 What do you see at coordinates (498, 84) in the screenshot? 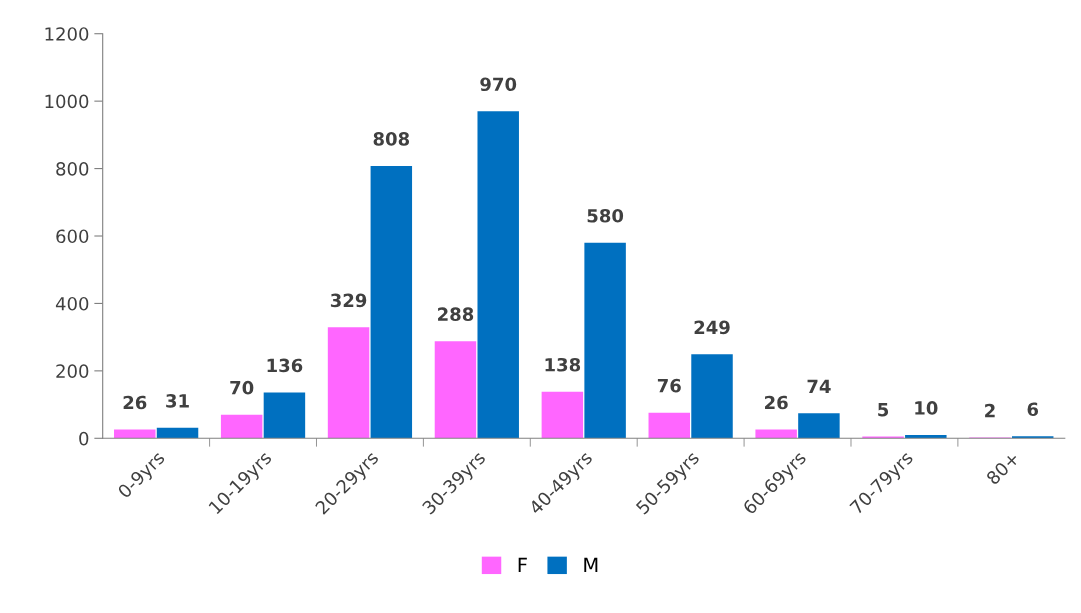
I see `data-label: 970` at bounding box center [498, 84].